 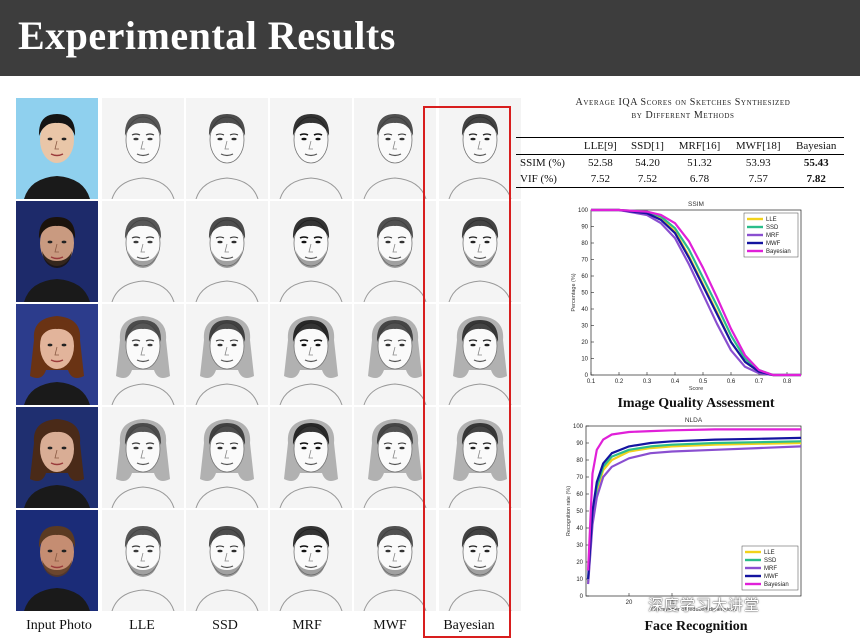 I want to click on column-label: Input Photo, so click(x=59, y=625).